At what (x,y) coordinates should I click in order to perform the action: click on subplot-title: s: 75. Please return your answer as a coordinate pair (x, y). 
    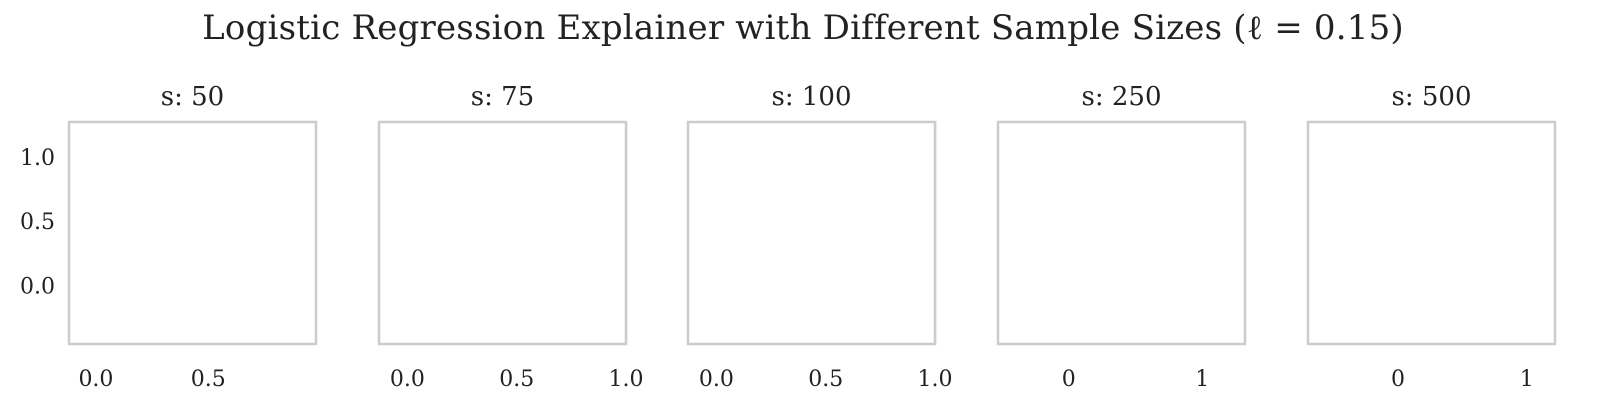
    Looking at the image, I should click on (502, 97).